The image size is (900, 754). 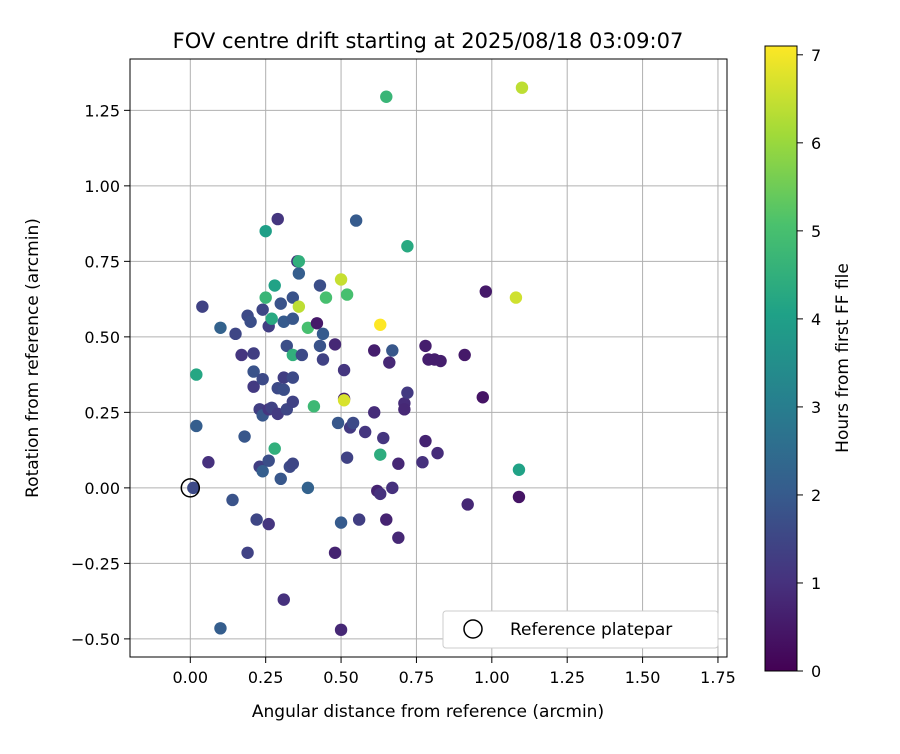 I want to click on y-tick-label: −0.25, so click(x=95, y=563).